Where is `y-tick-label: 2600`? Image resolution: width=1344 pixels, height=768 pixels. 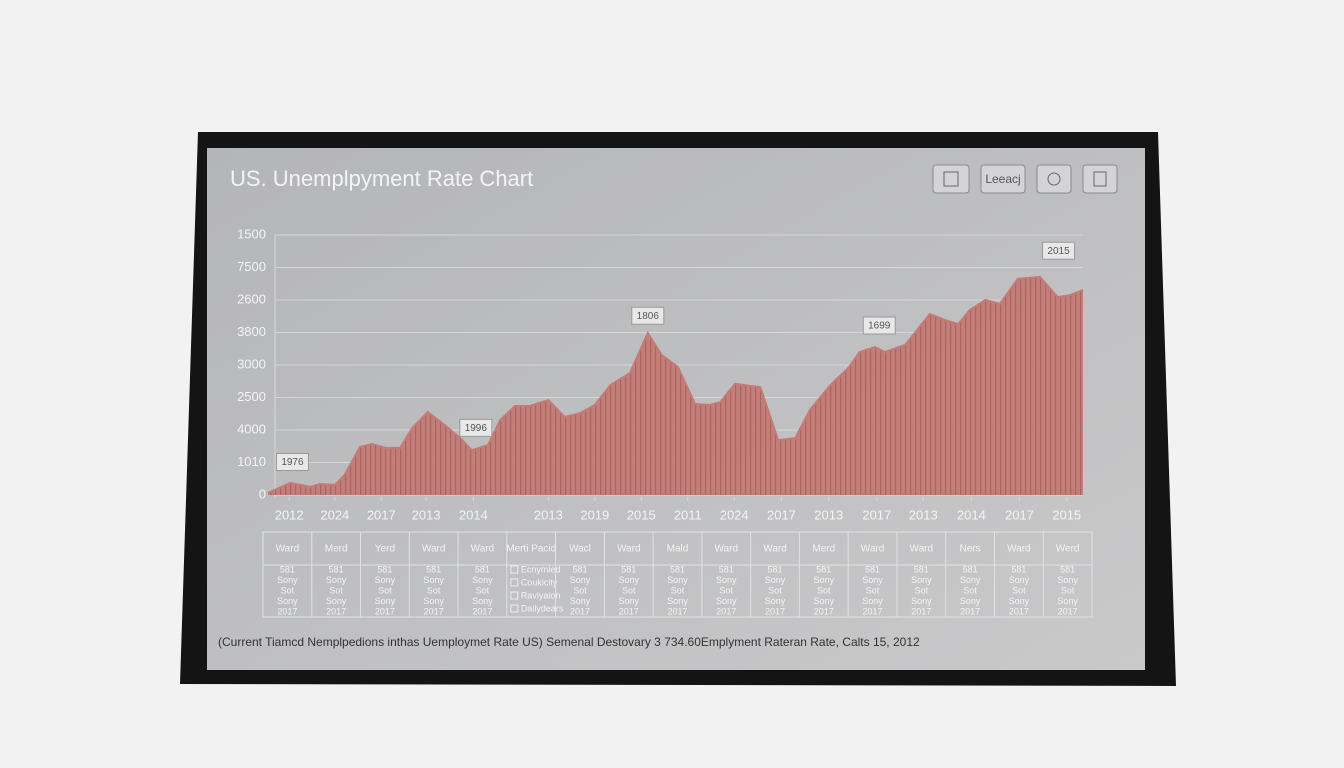 y-tick-label: 2600 is located at coordinates (251, 298).